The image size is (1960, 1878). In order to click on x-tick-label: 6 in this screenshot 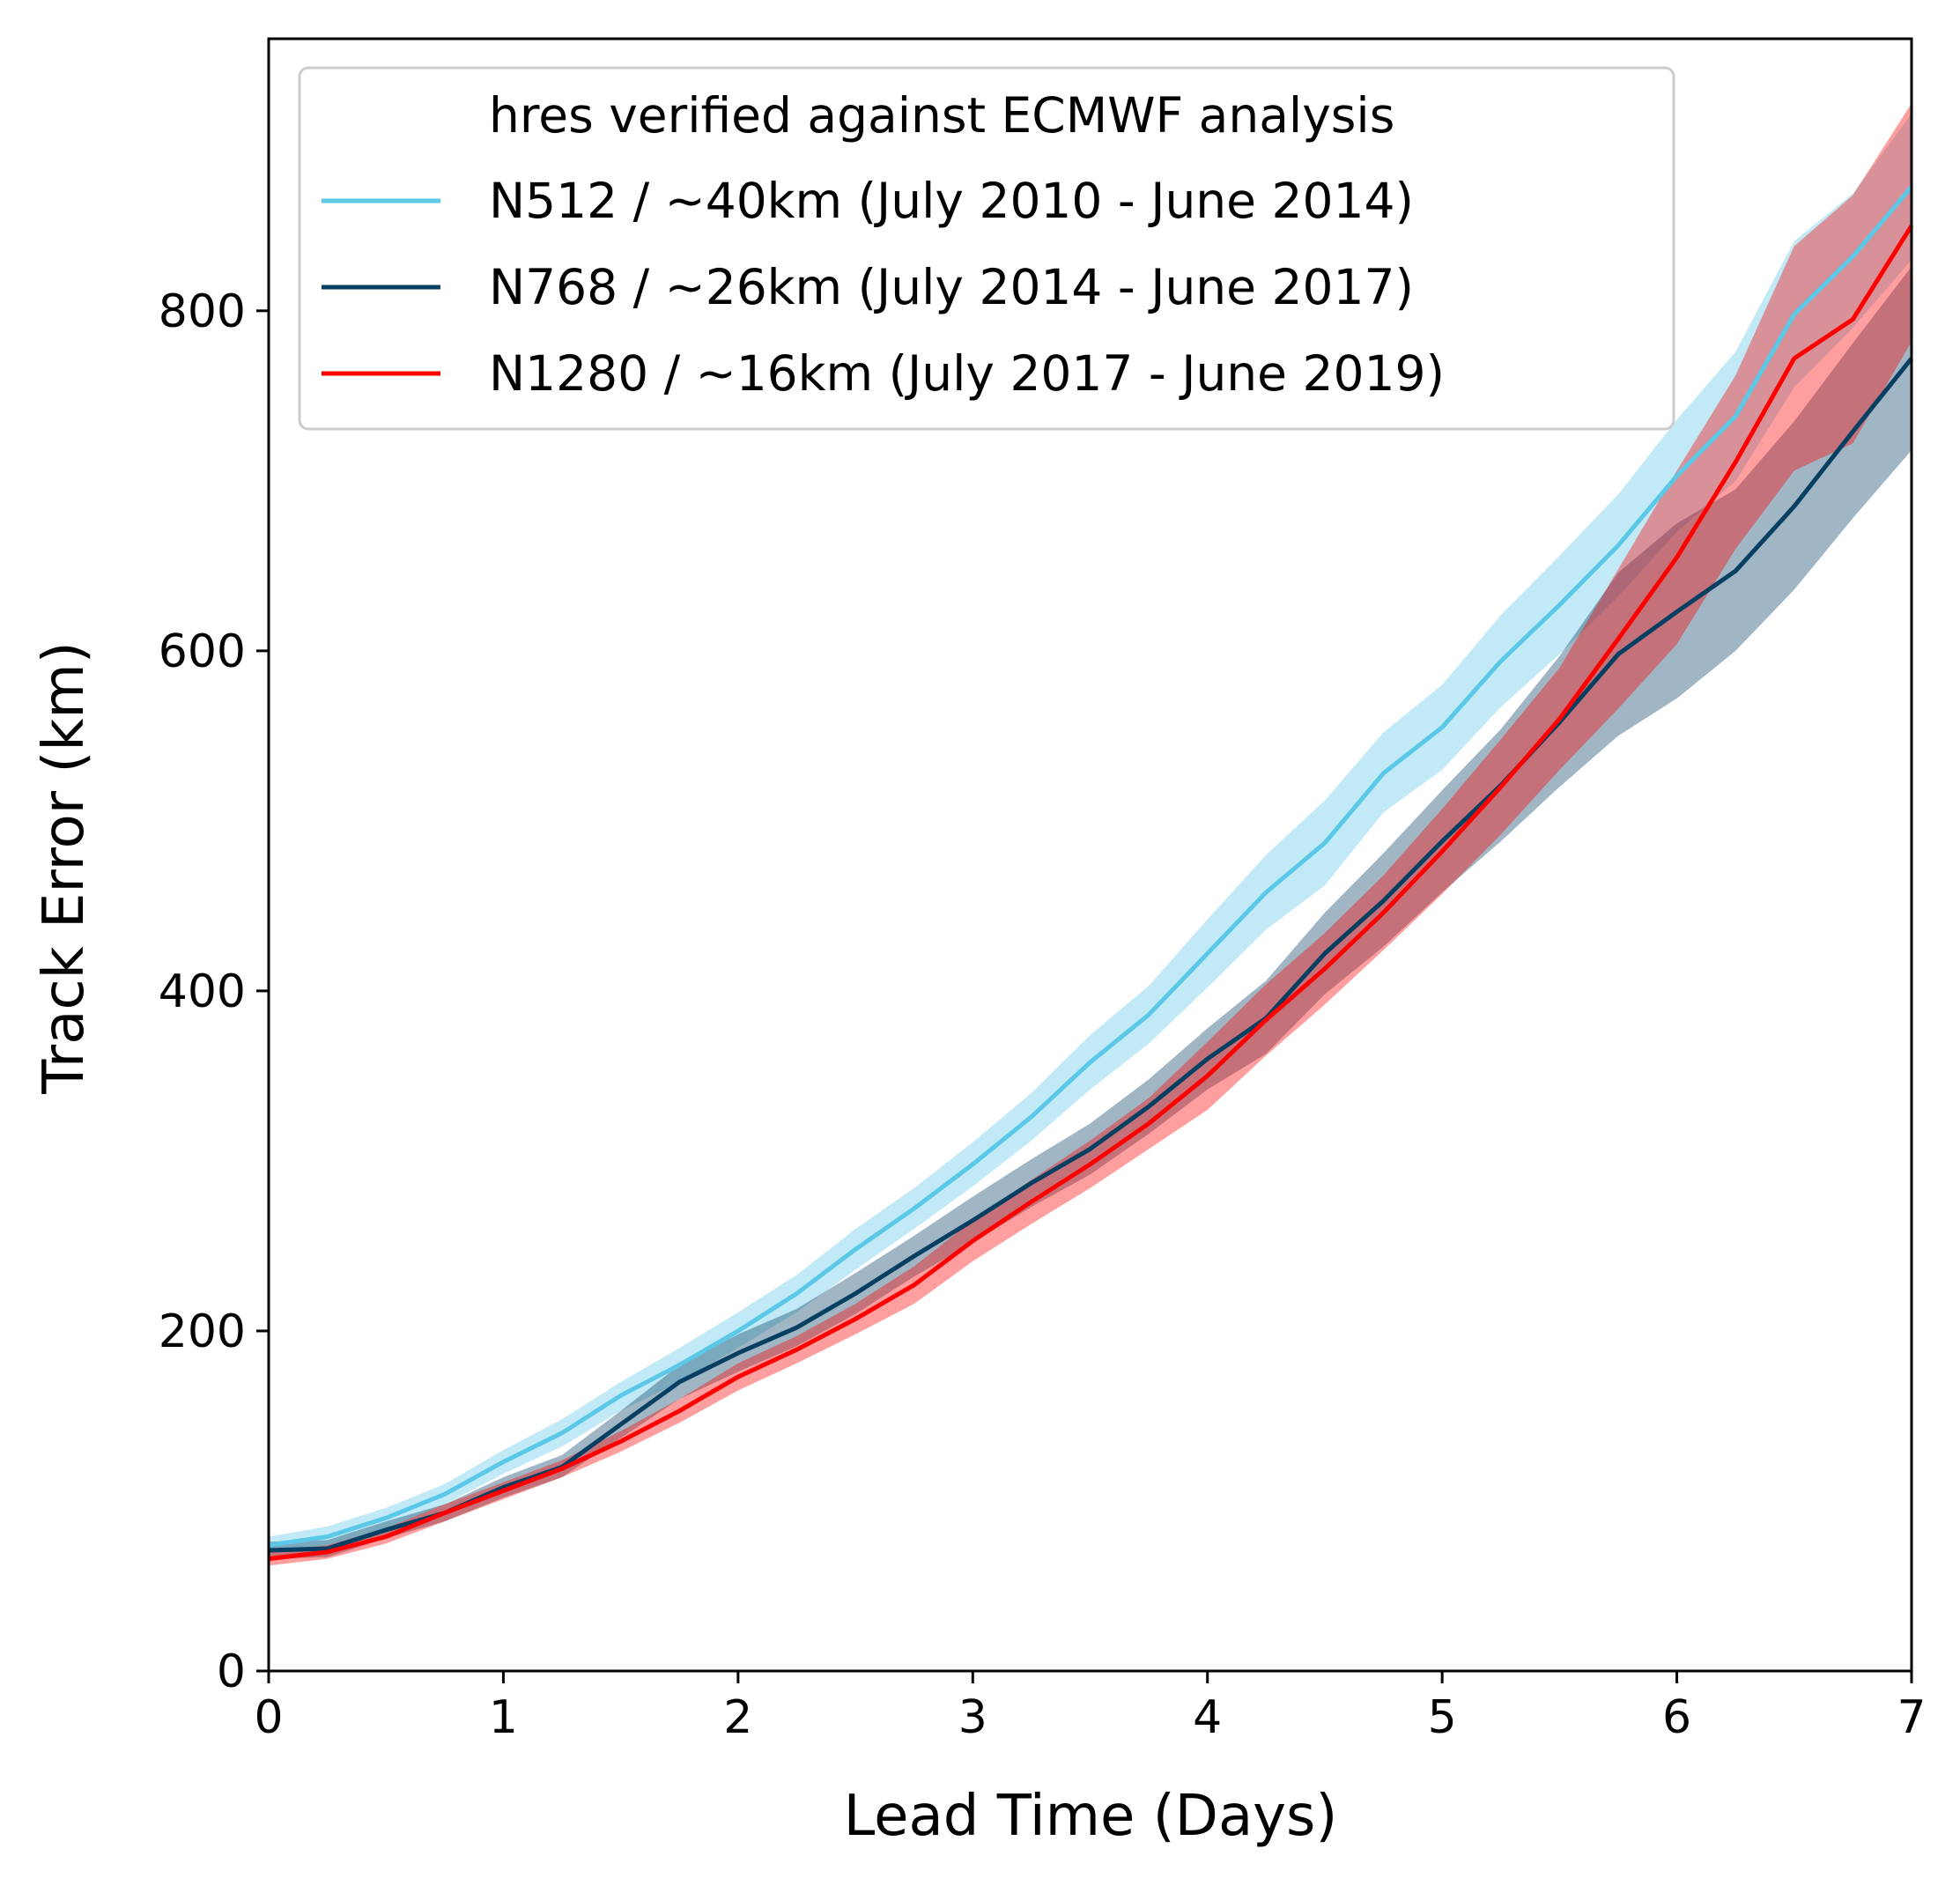, I will do `click(1676, 1717)`.